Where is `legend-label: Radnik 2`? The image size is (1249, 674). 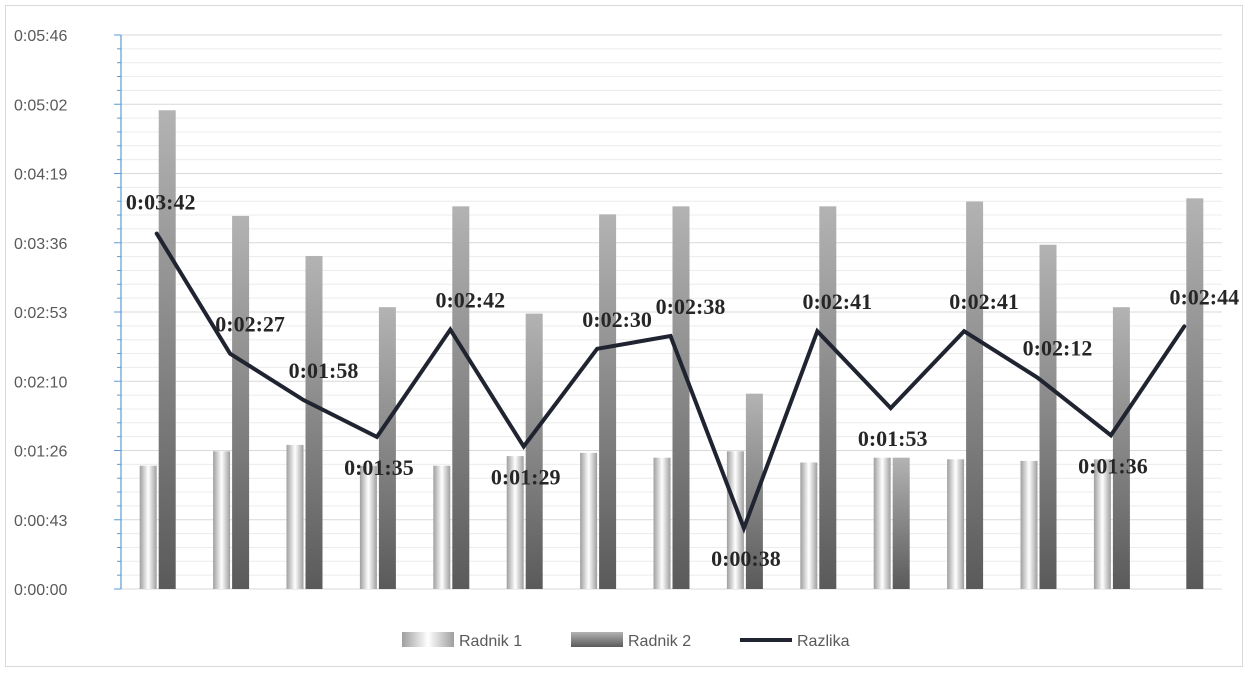 legend-label: Radnik 2 is located at coordinates (659, 641).